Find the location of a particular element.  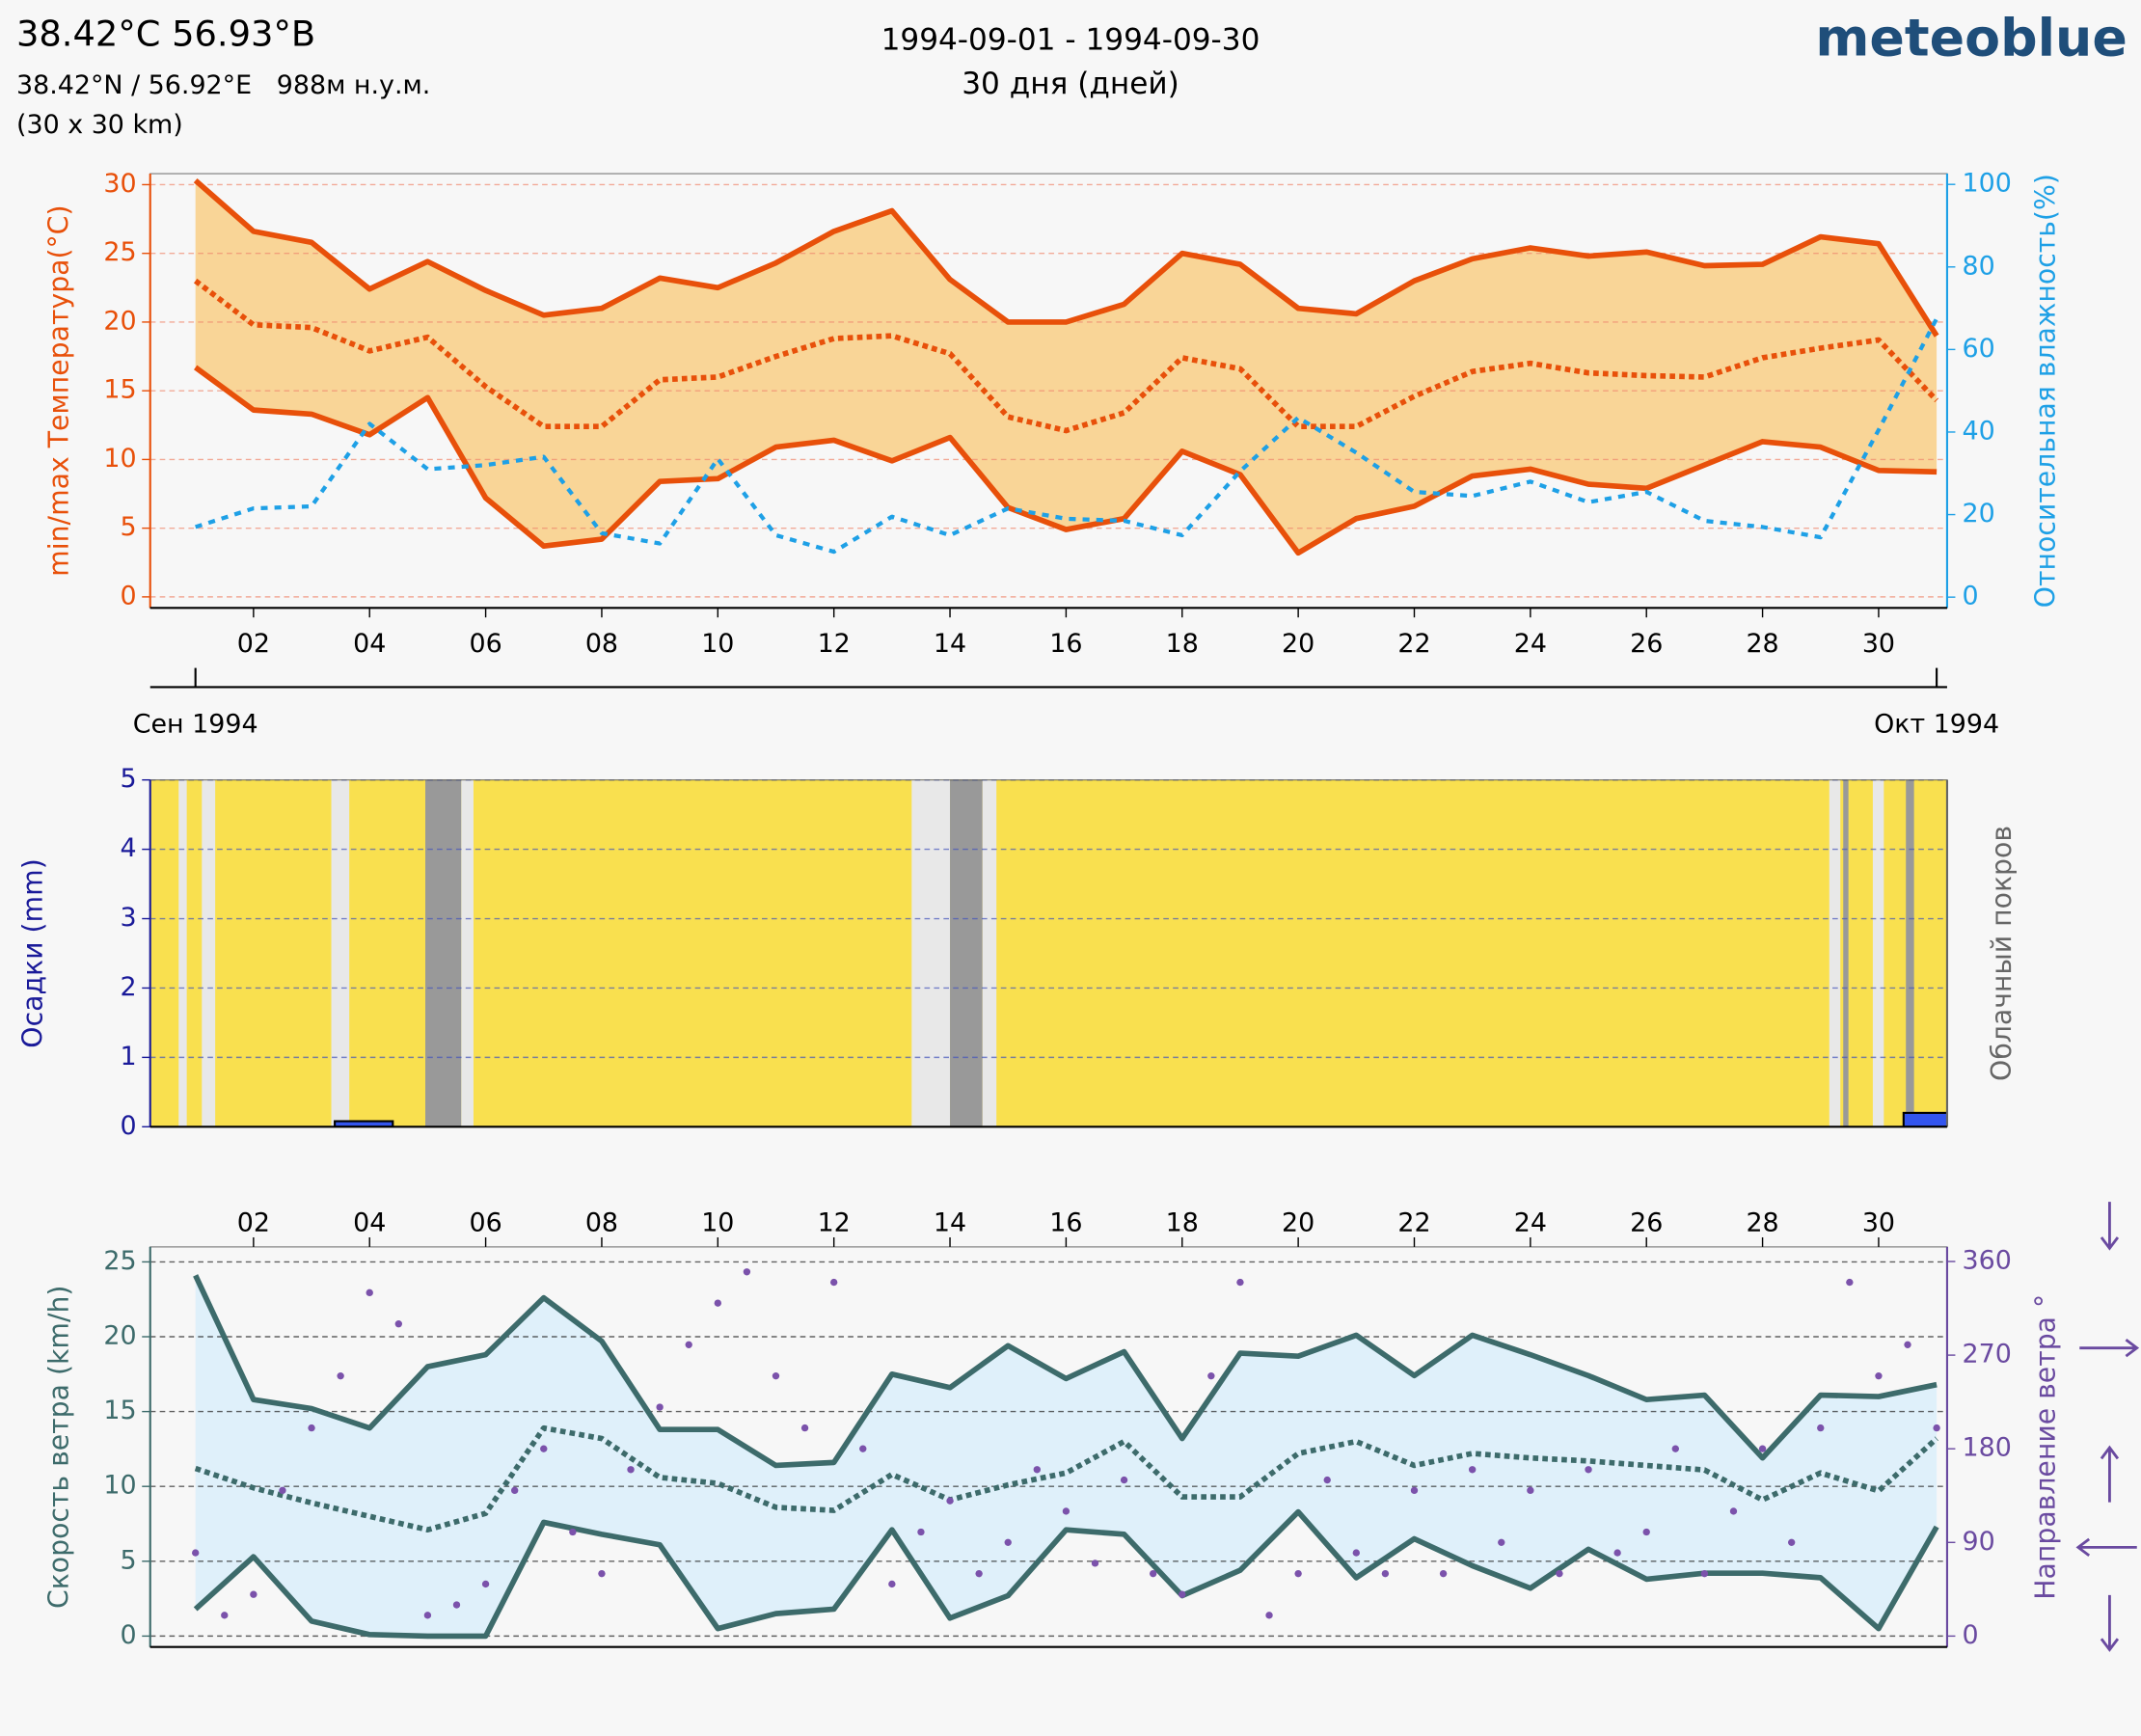

y-tick-label: 20 is located at coordinates (120, 1336).